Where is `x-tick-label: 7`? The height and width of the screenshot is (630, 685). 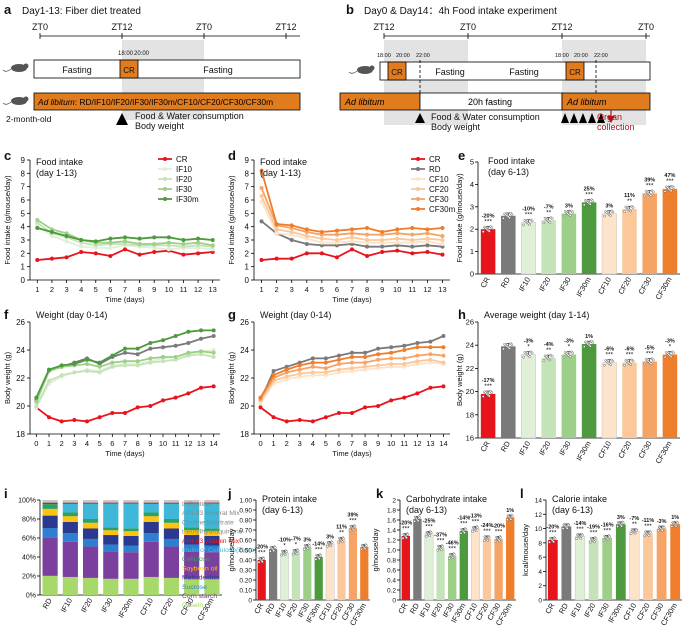
x-tick-label: 7 is located at coordinates (352, 289).